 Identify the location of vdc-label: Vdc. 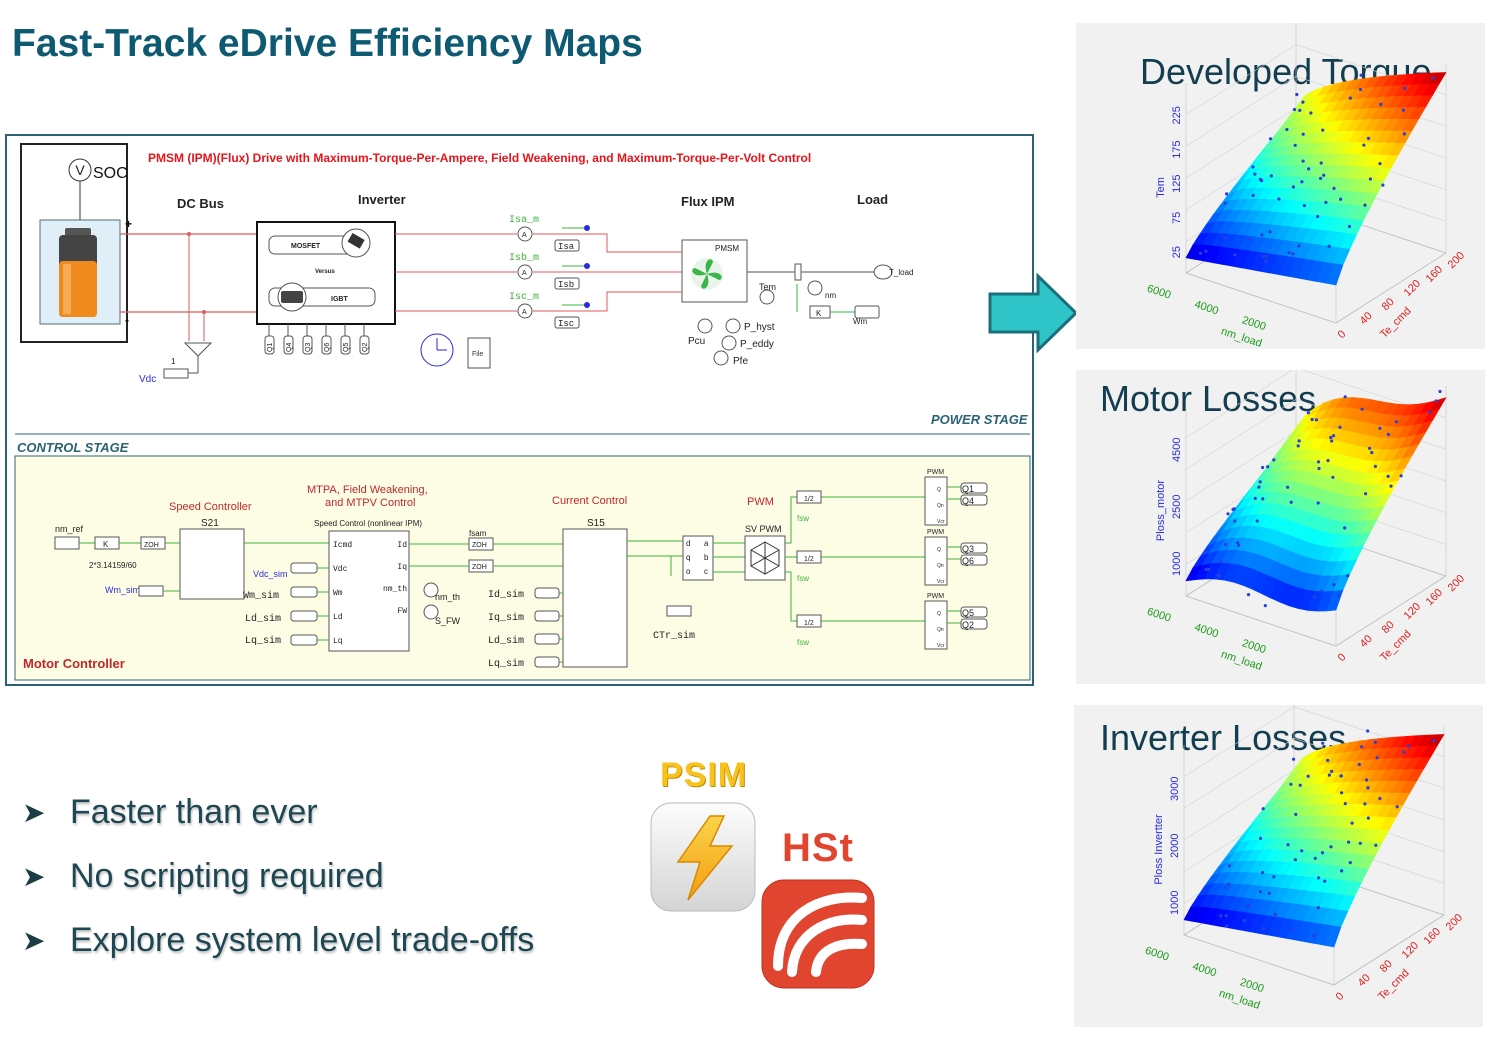
(147, 379).